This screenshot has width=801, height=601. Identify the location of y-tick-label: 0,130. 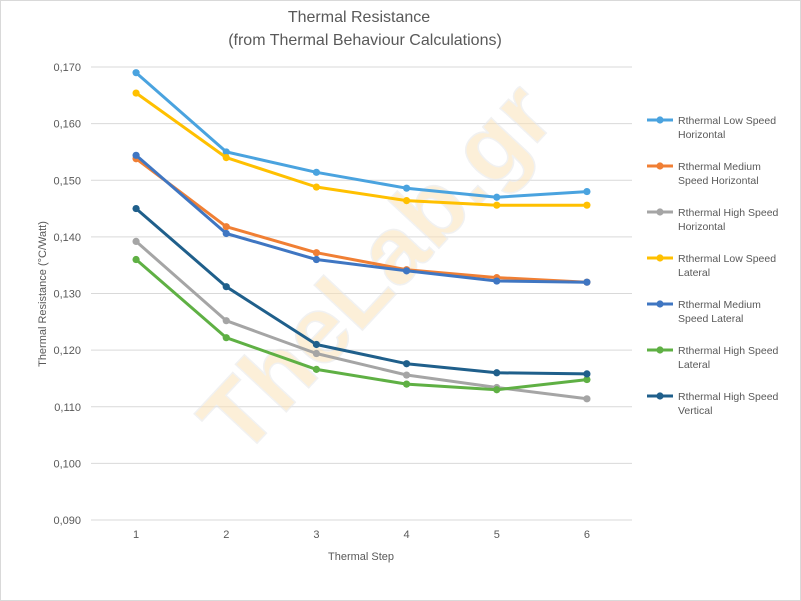
(67, 295).